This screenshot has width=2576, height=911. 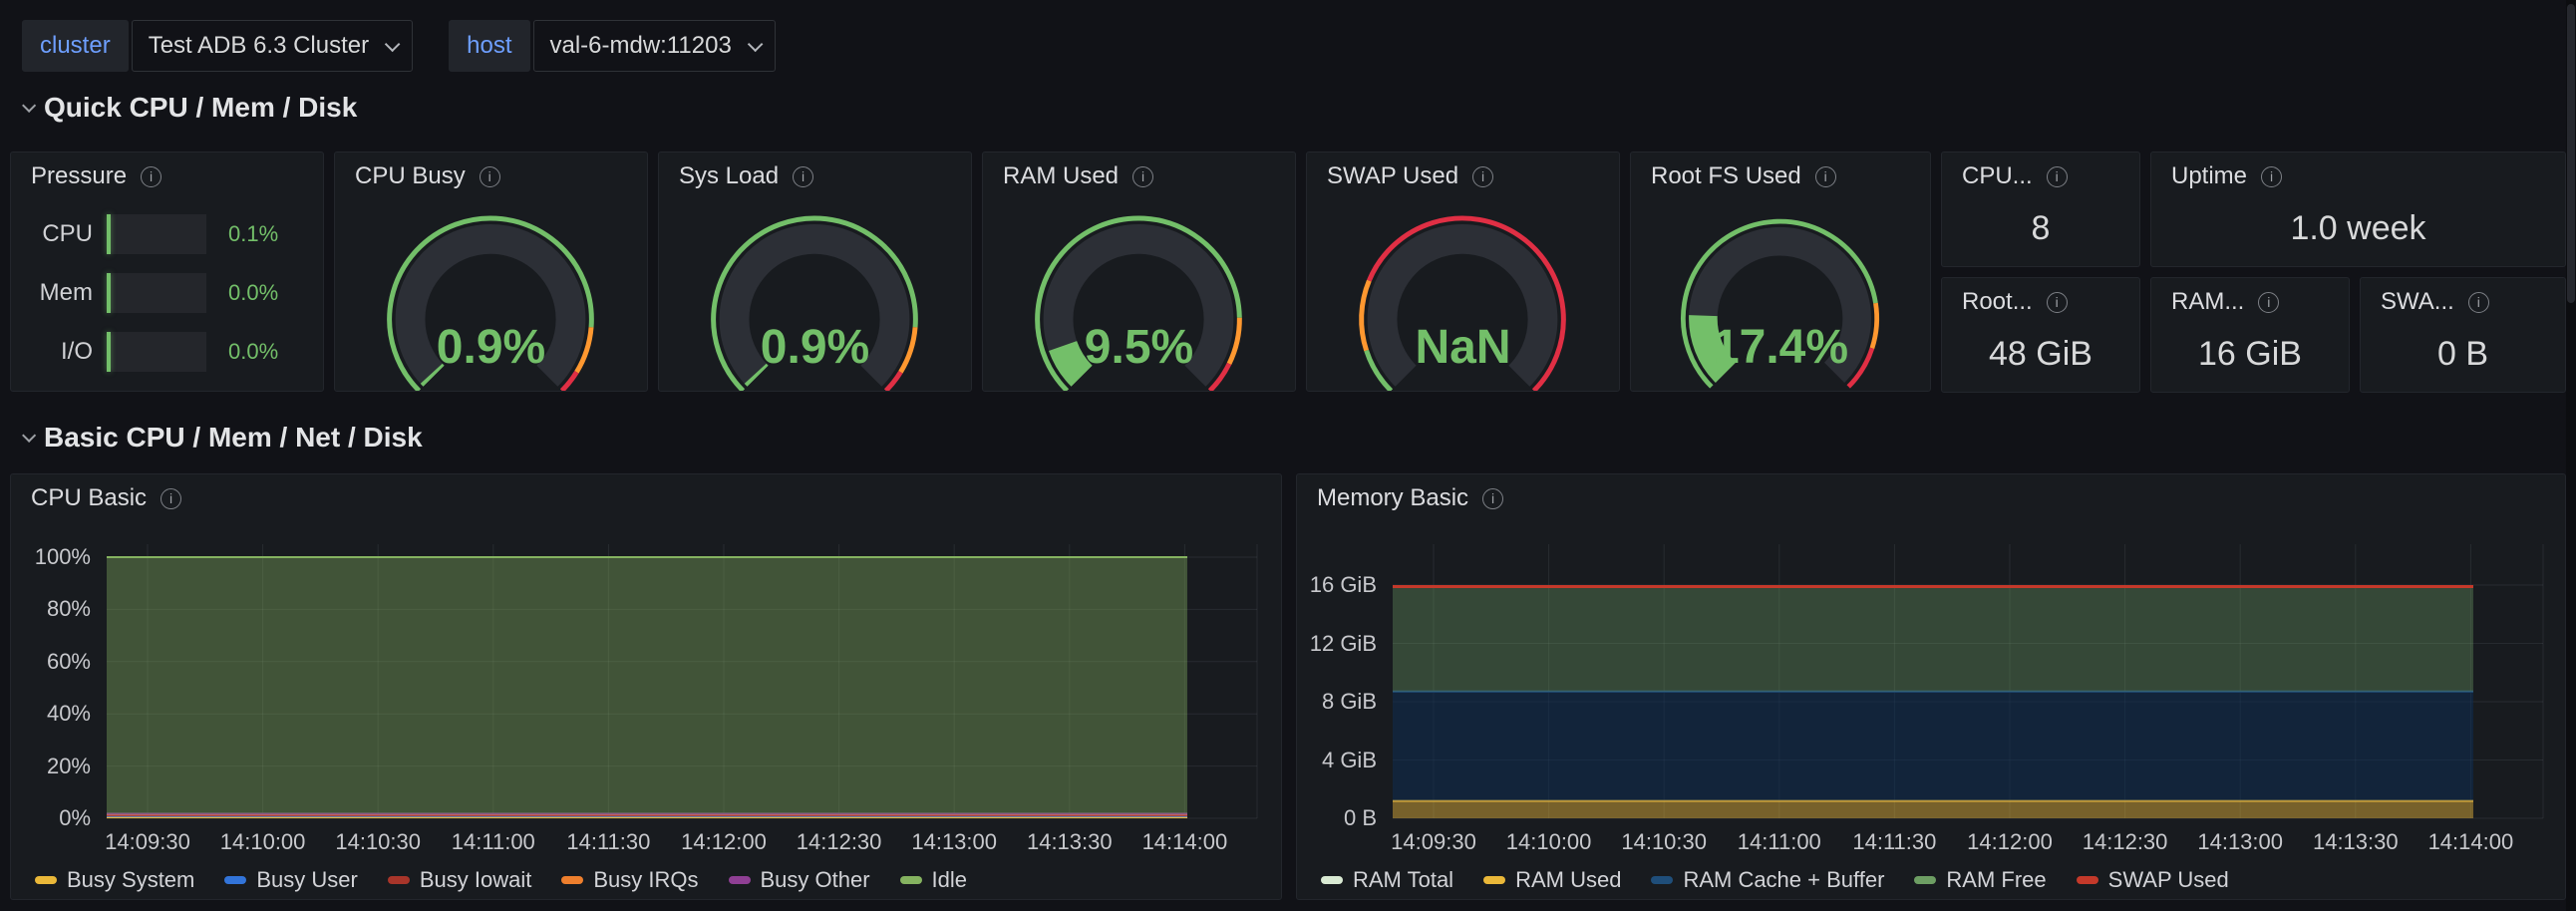 What do you see at coordinates (2571, 154) in the screenshot?
I see `scrollbar-thumb` at bounding box center [2571, 154].